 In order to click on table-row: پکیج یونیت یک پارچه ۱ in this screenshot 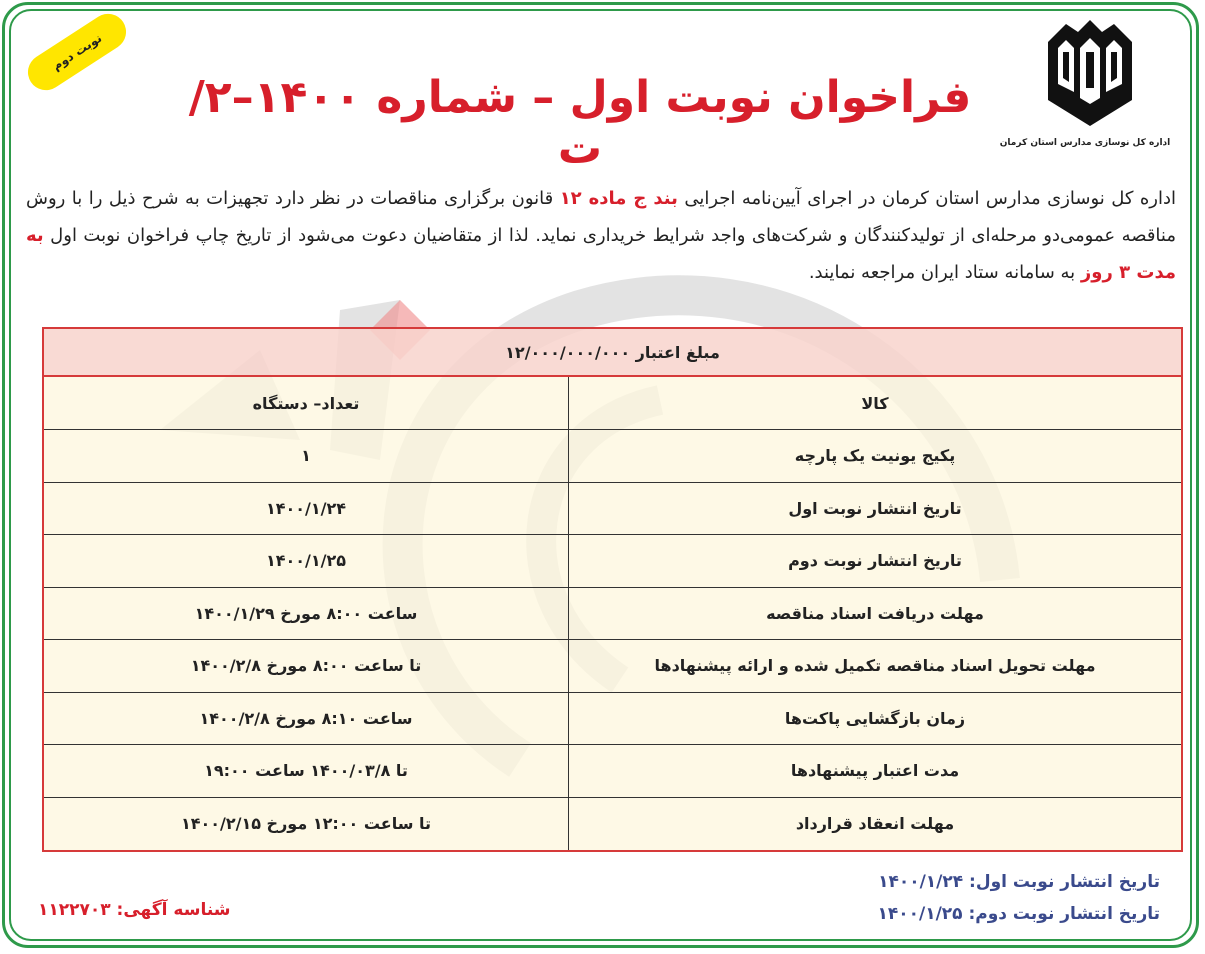, I will do `click(612, 456)`.